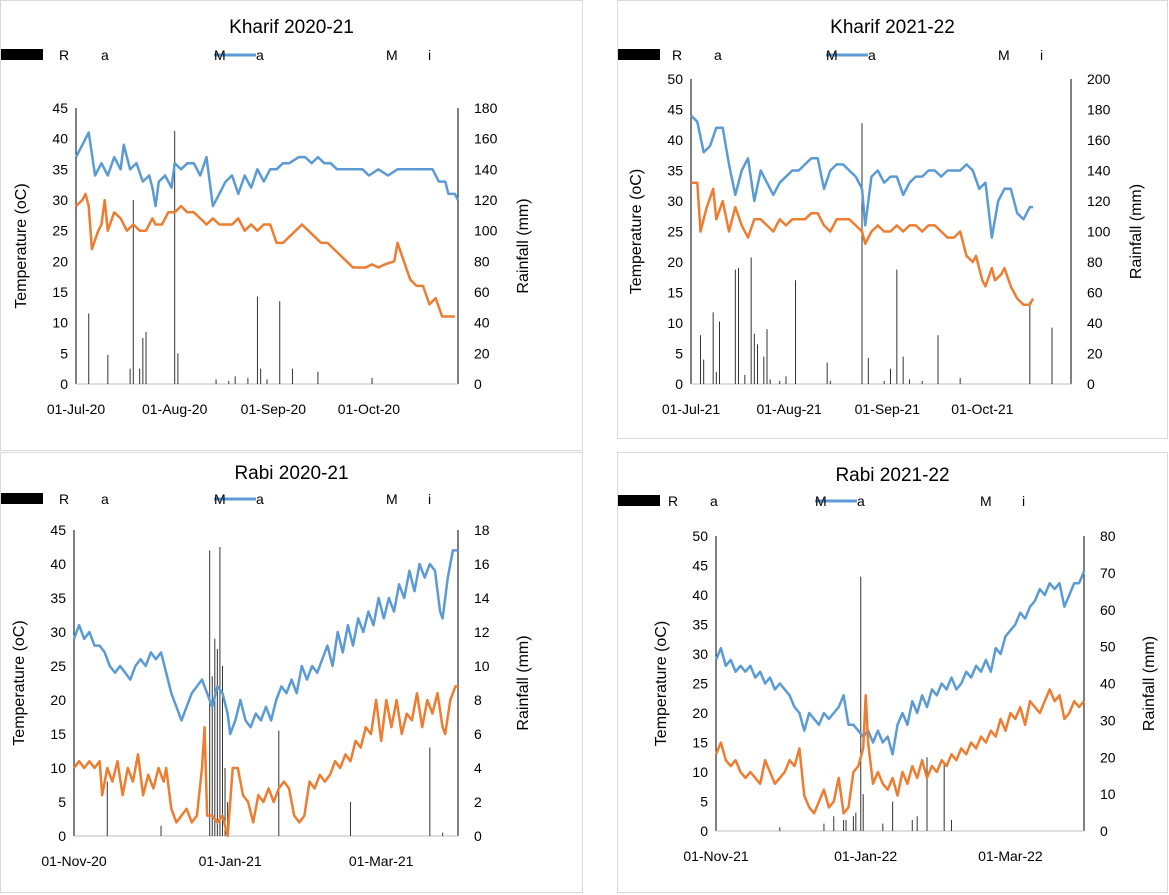 This screenshot has width=1169, height=895. Describe the element at coordinates (478, 802) in the screenshot. I see `y2-tick-label: 2` at that location.